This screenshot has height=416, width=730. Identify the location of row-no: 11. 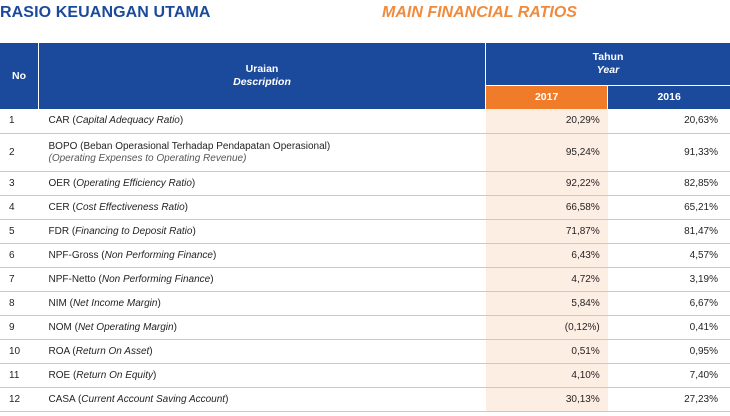
(19, 375).